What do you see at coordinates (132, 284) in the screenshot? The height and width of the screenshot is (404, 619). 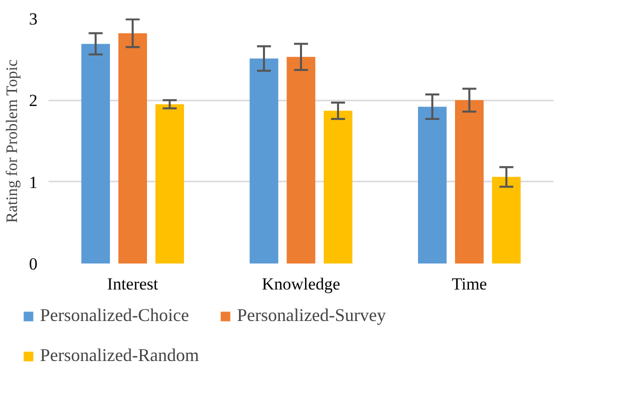 I see `x-tick-label: Interest` at bounding box center [132, 284].